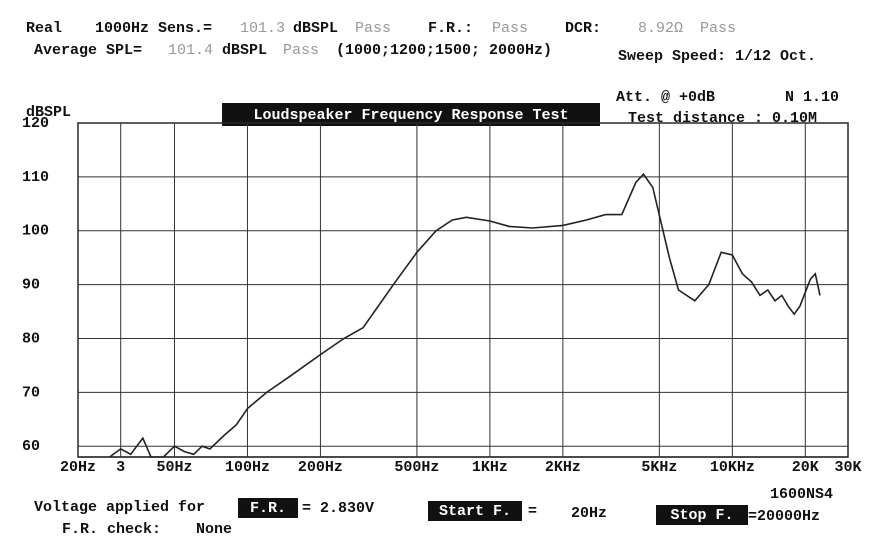 The width and height of the screenshot is (880, 551). I want to click on header-text: F.R.:, so click(450, 28).